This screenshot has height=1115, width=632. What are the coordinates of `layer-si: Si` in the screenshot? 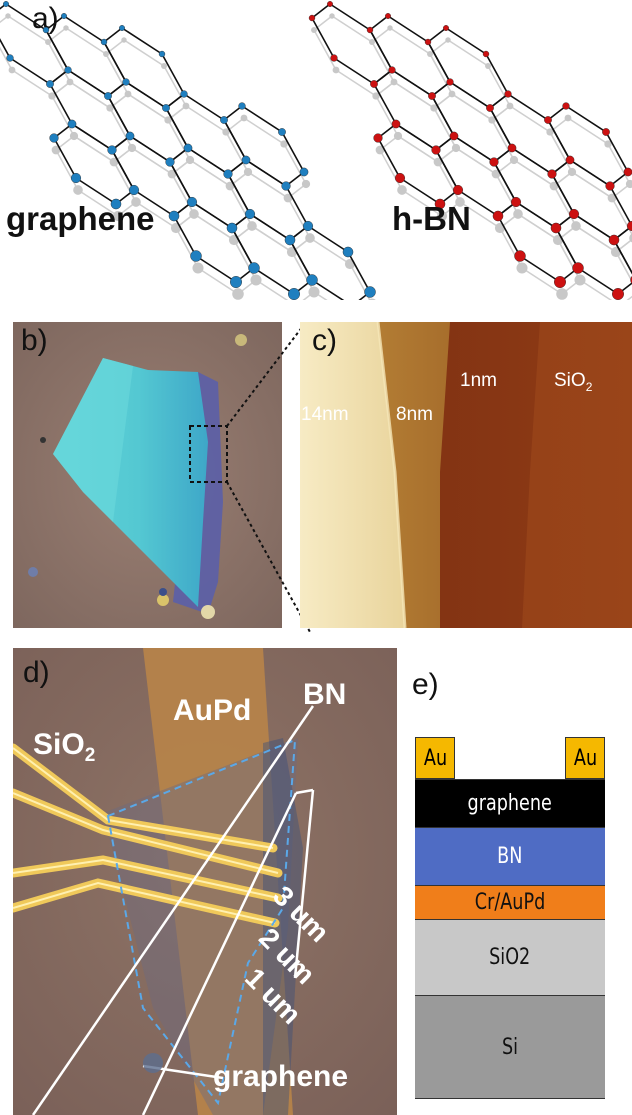 It's located at (510, 1047).